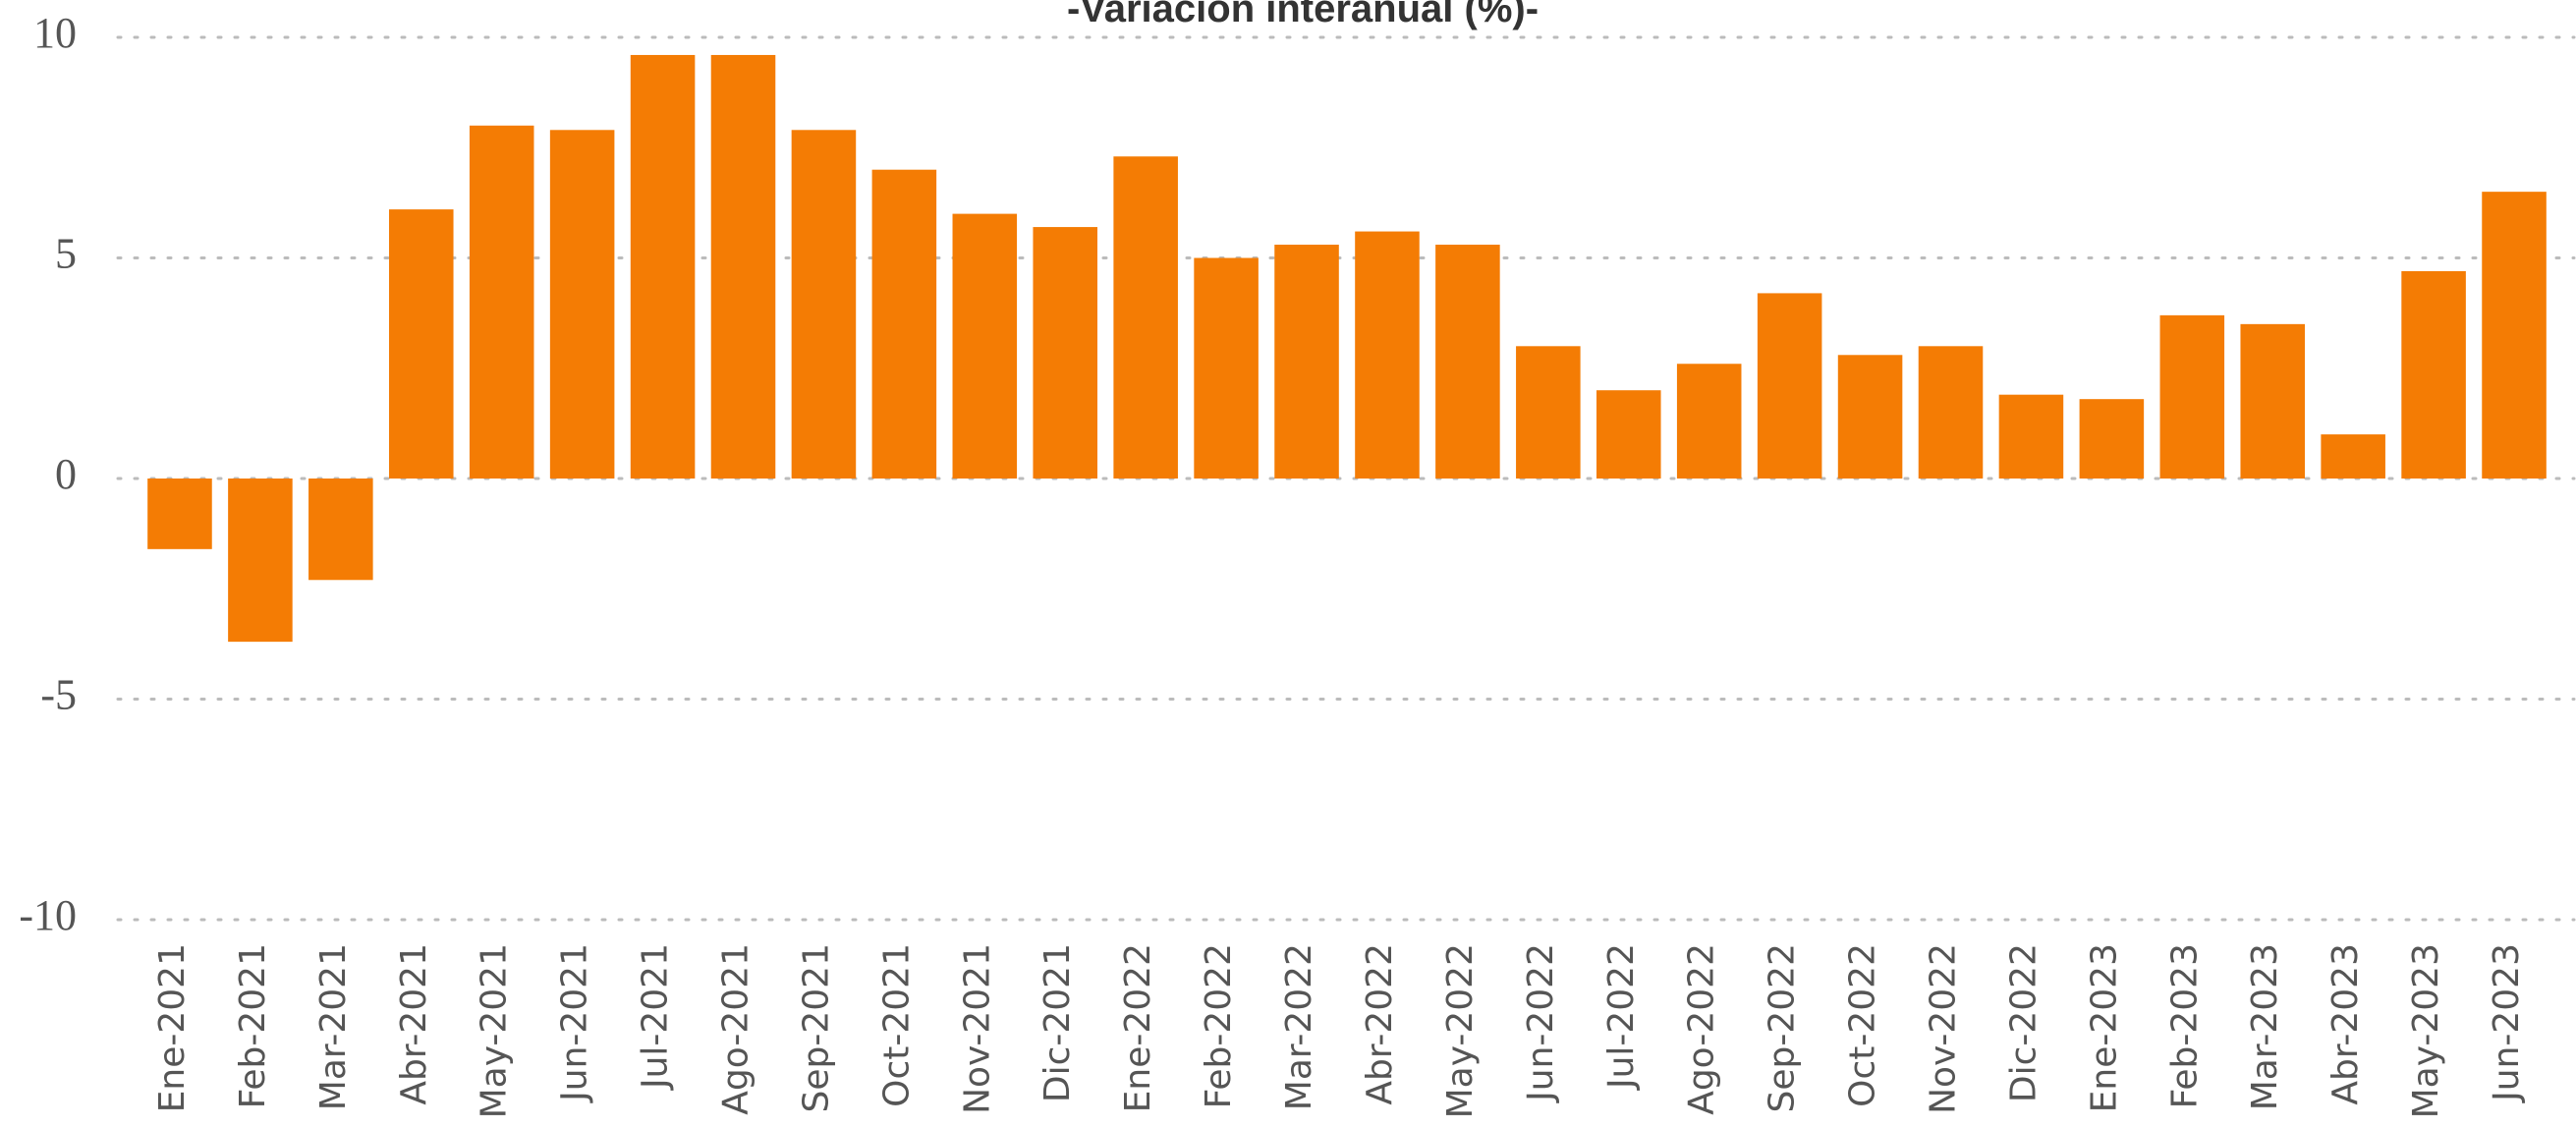 Image resolution: width=2576 pixels, height=1128 pixels. What do you see at coordinates (1863, 1025) in the screenshot?
I see `x-tick-label: Oct-2022` at bounding box center [1863, 1025].